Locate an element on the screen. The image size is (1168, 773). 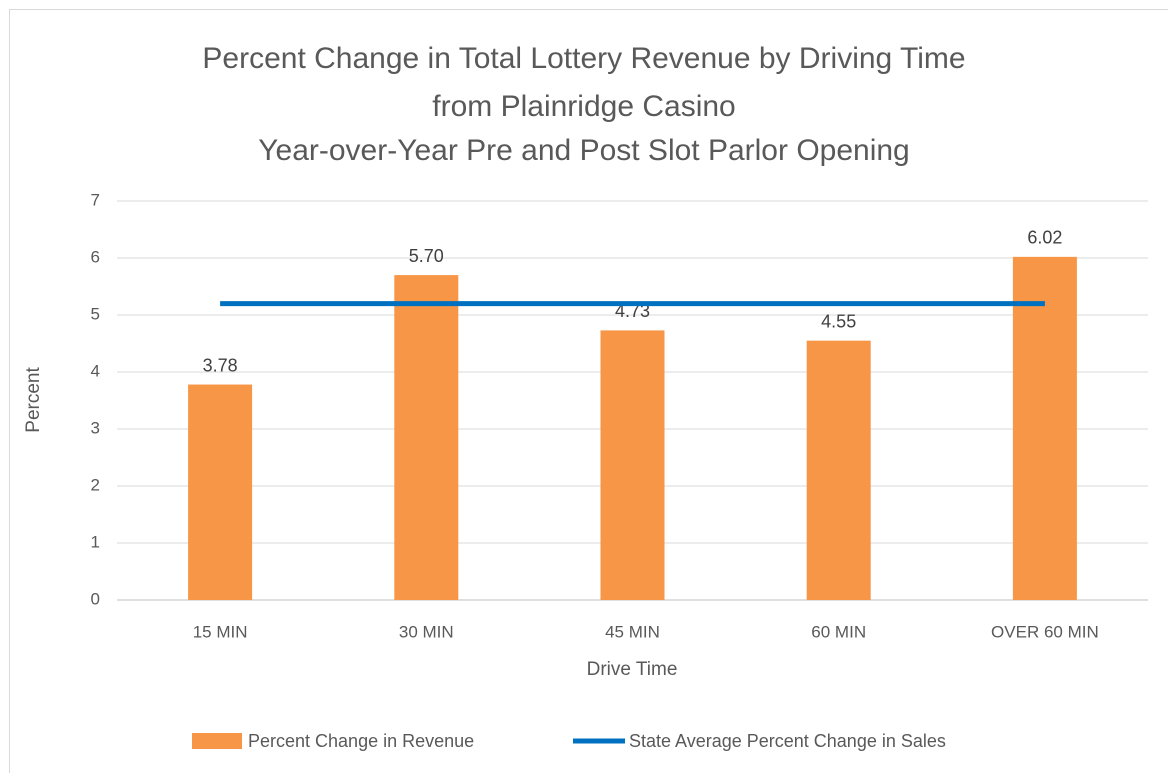
x-axis-label: Drive Time is located at coordinates (632, 669).